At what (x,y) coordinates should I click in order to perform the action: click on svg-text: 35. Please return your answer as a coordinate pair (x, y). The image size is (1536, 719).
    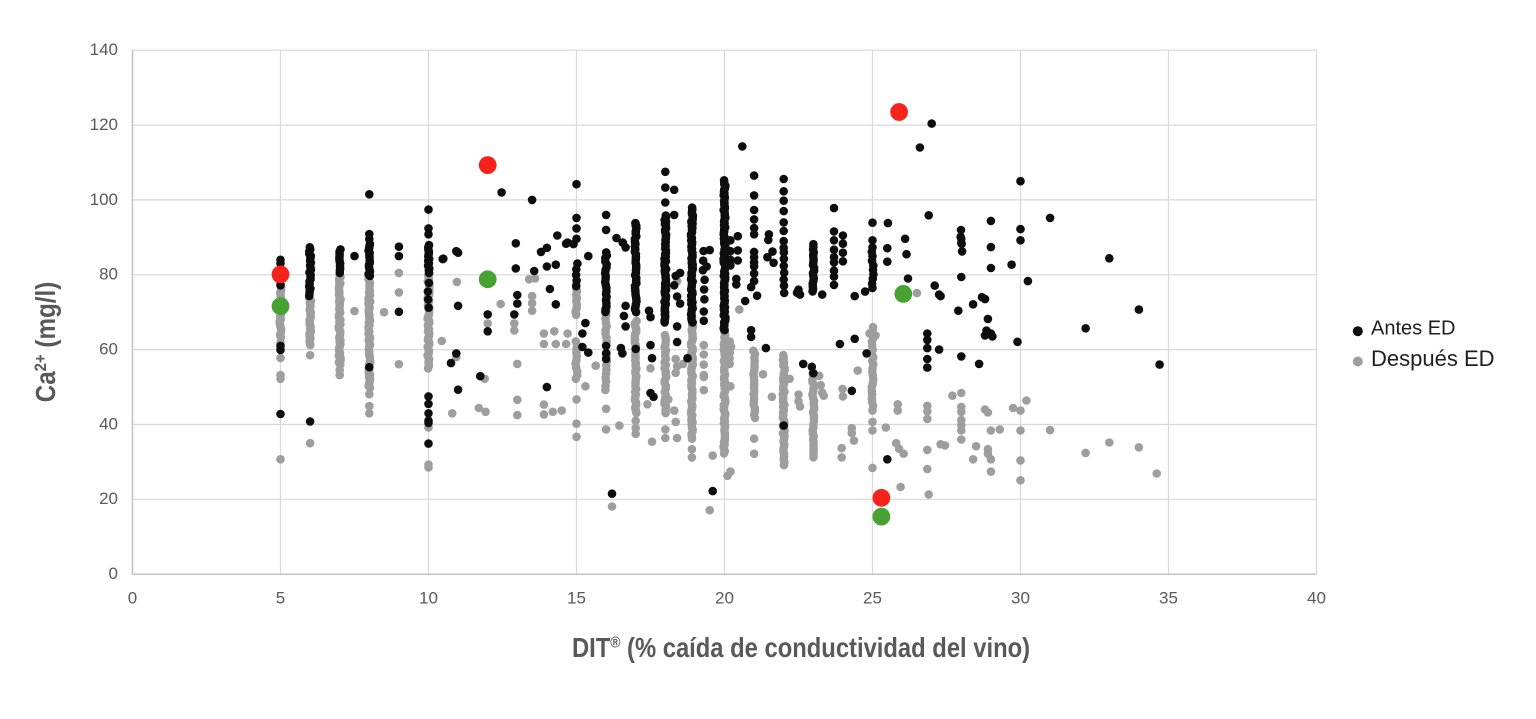
    Looking at the image, I should click on (1168, 597).